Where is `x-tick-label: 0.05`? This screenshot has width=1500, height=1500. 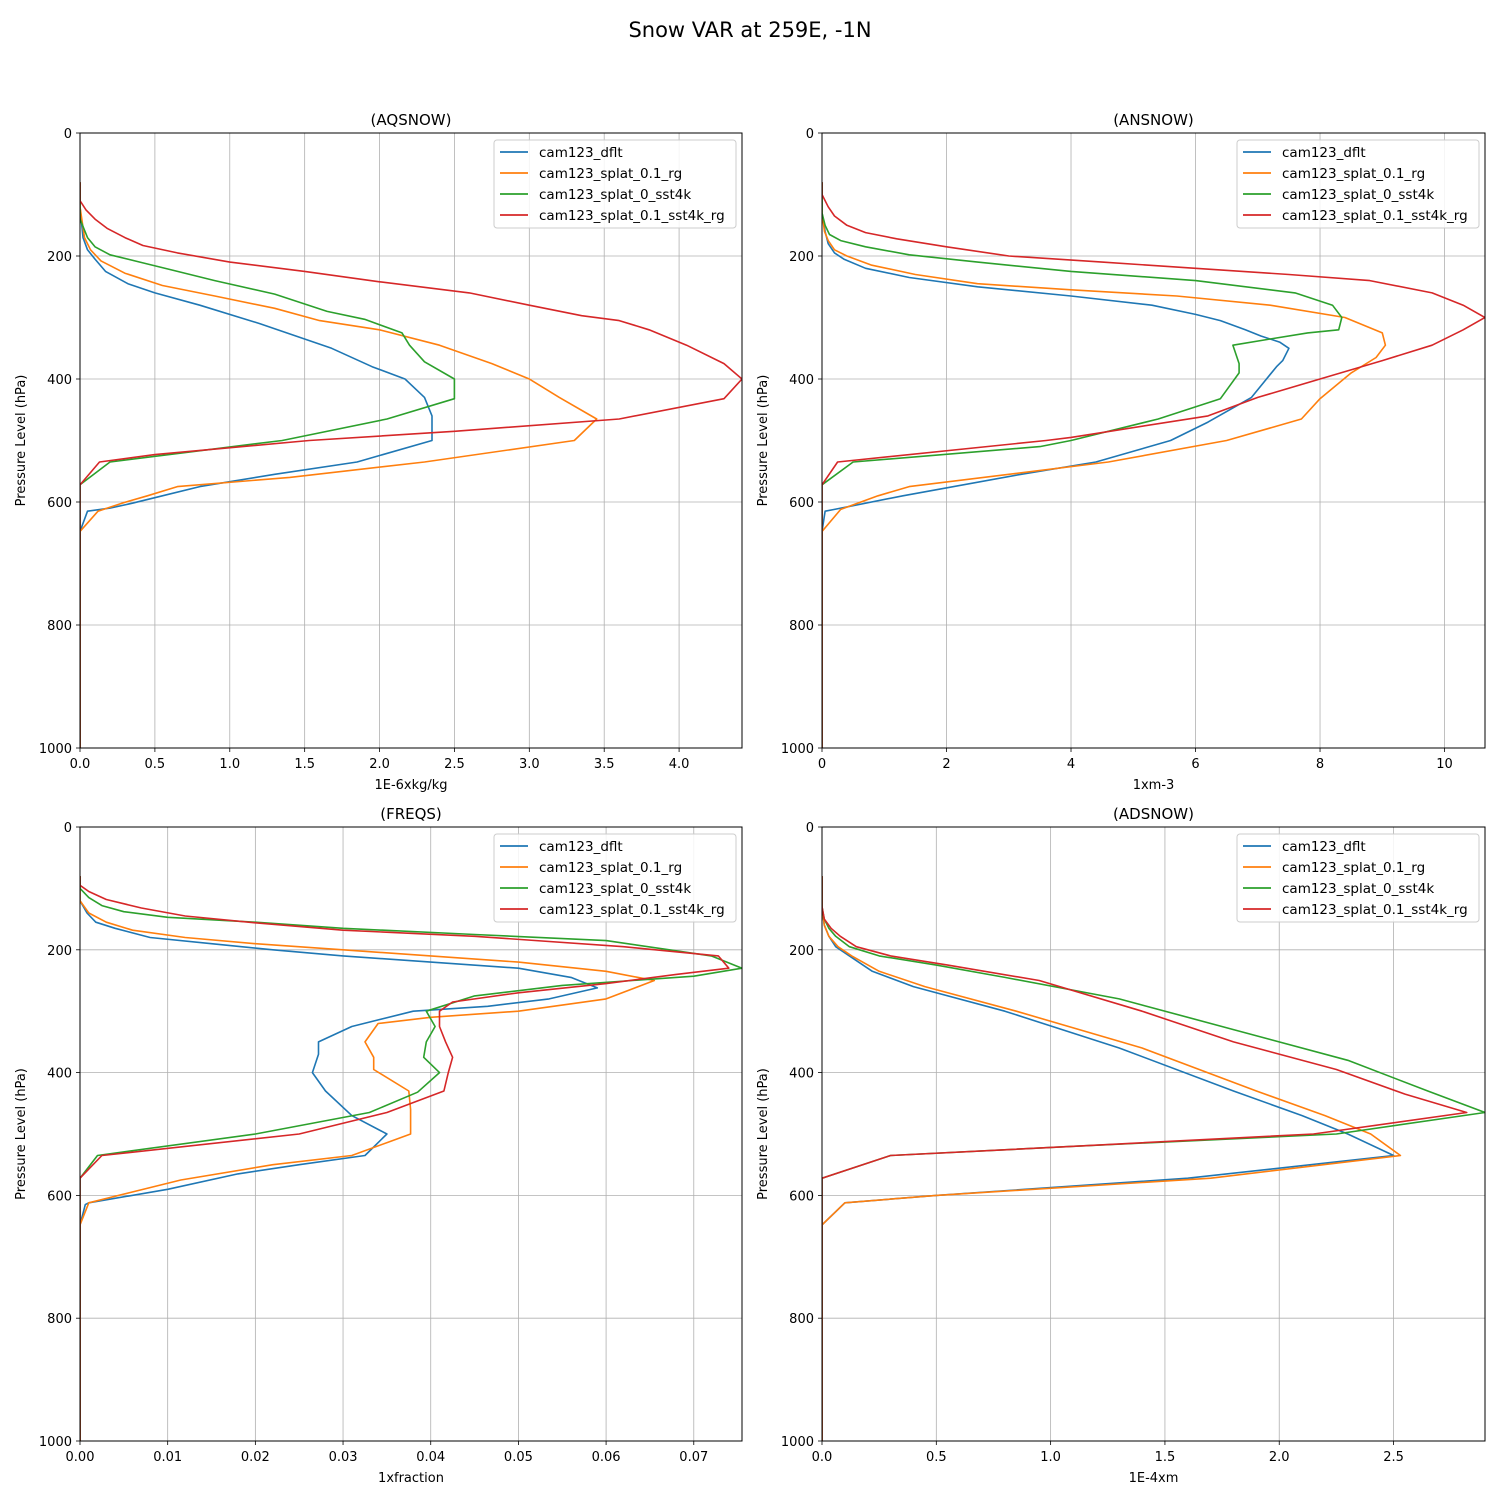 x-tick-label: 0.05 is located at coordinates (518, 1457).